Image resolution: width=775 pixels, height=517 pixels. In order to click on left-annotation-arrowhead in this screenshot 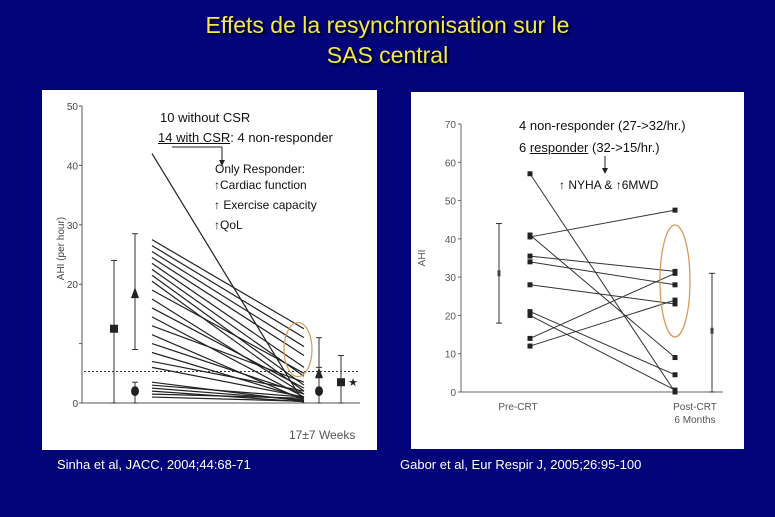, I will do `click(222, 163)`.